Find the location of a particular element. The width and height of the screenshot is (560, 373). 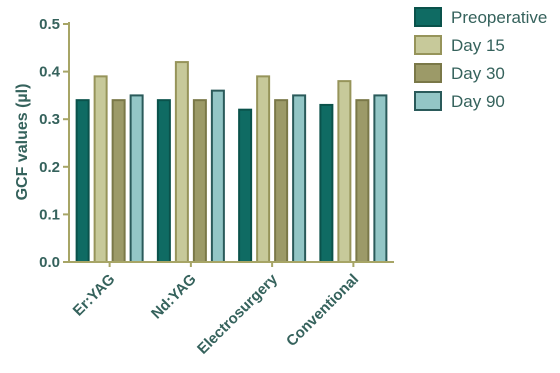

bar-day-15-er-yag is located at coordinates (100, 169).